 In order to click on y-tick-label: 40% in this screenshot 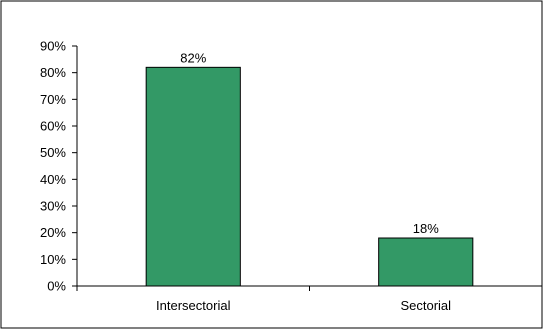, I will do `click(53, 179)`.